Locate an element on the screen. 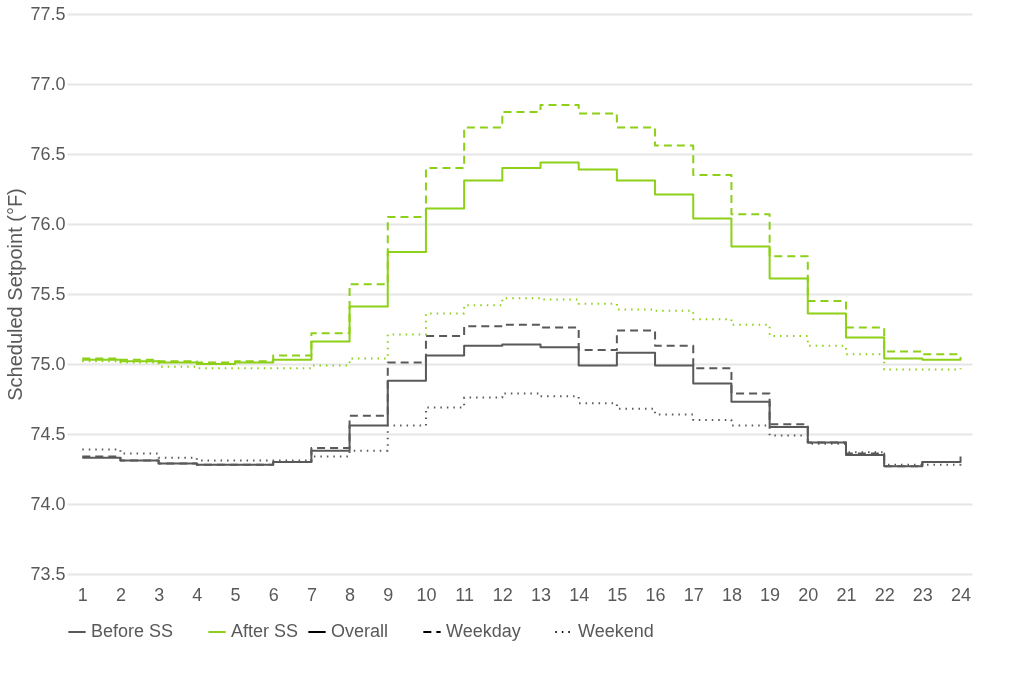  x-tick-label: 20 is located at coordinates (808, 594).